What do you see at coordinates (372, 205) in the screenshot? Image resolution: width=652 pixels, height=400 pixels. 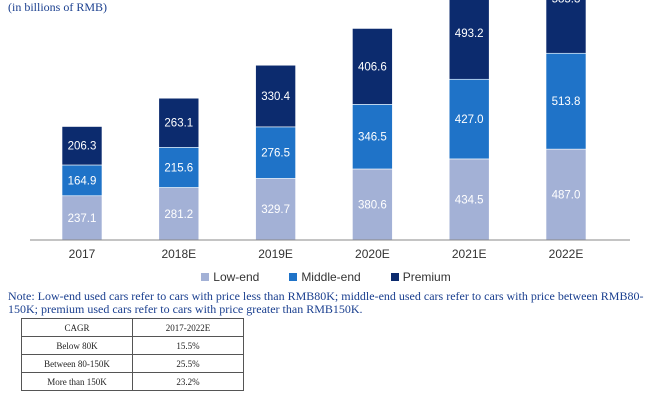 I see `data-label-low-end: 380.6` at bounding box center [372, 205].